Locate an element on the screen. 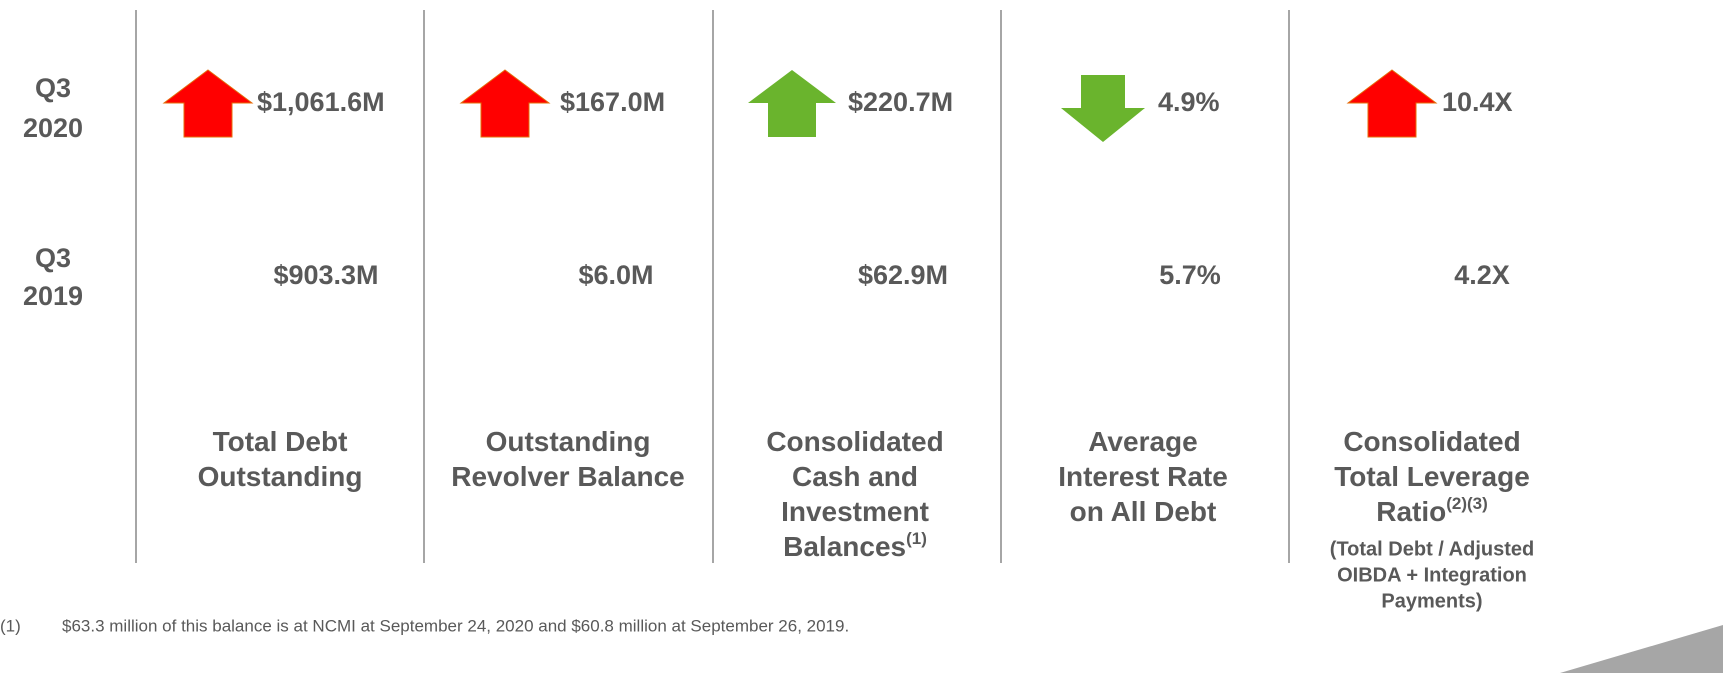  metric-label: Average is located at coordinates (1142, 441).